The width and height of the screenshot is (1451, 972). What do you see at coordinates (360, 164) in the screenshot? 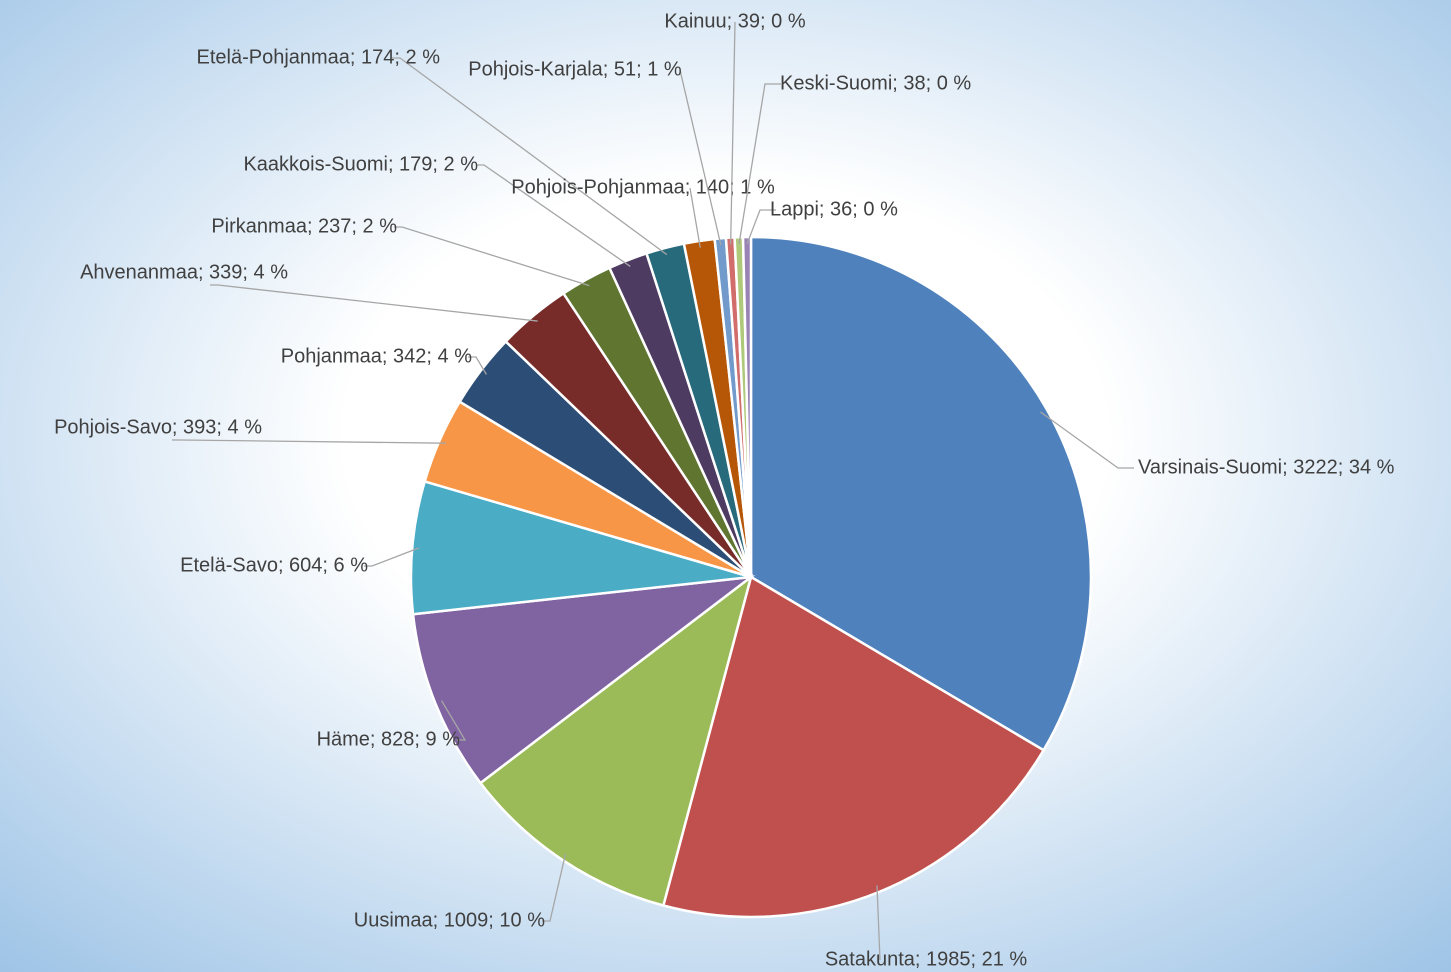
I see `data-label: Kaakkois-Suomi; 179; 2 %` at bounding box center [360, 164].